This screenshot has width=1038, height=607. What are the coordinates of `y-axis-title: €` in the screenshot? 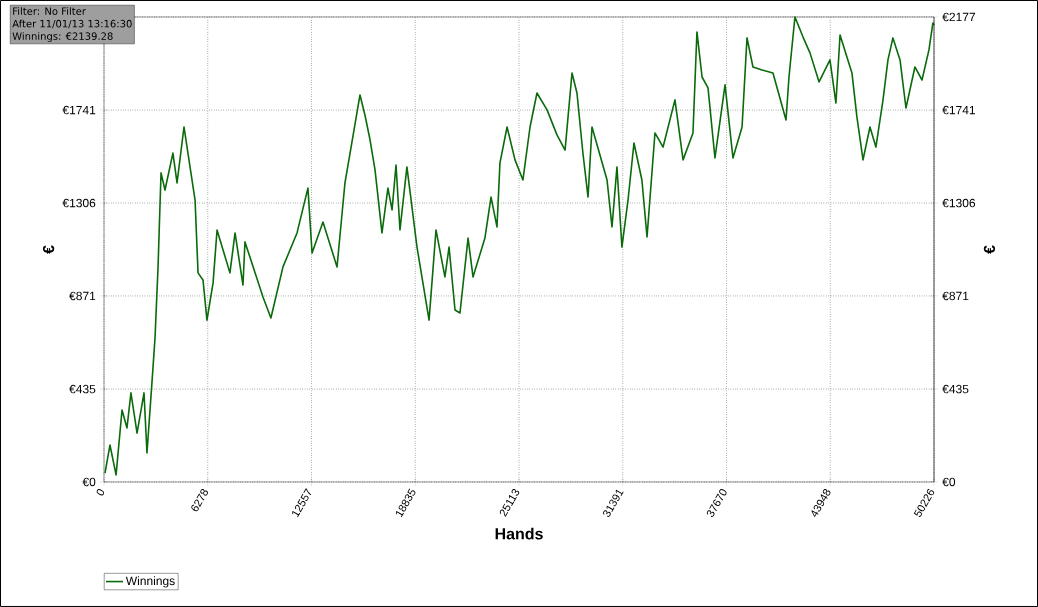 It's located at (48, 249).